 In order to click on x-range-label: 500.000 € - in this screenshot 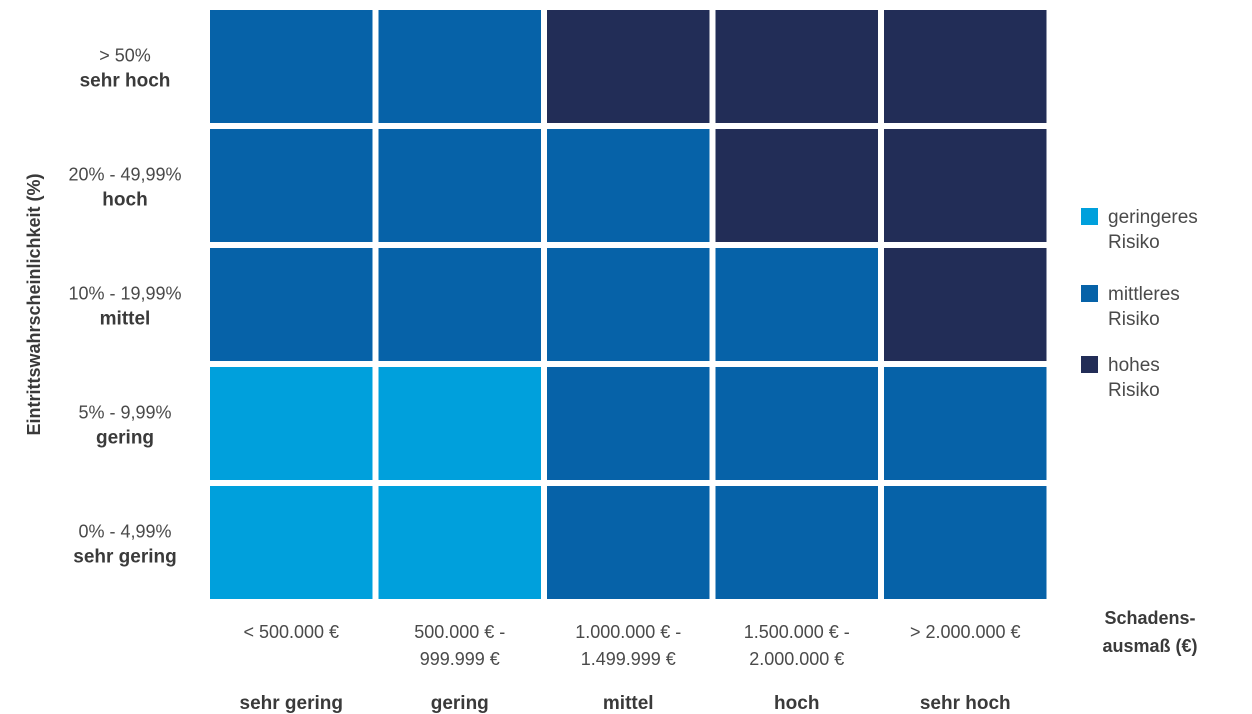, I will do `click(459, 632)`.